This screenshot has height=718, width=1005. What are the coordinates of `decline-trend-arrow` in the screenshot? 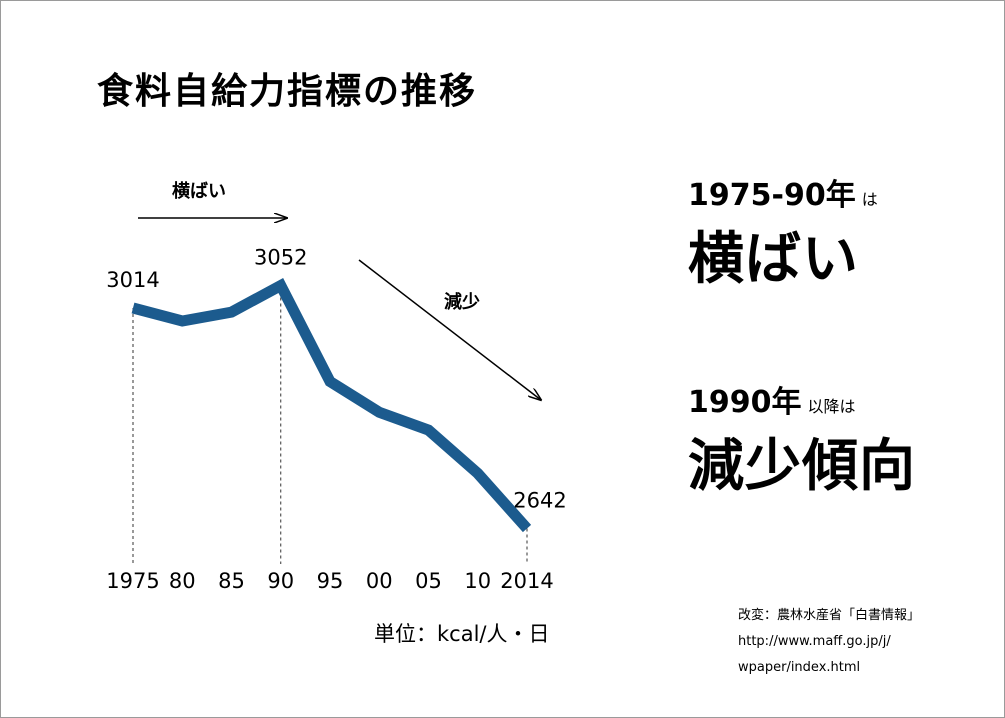 It's located at (449, 329).